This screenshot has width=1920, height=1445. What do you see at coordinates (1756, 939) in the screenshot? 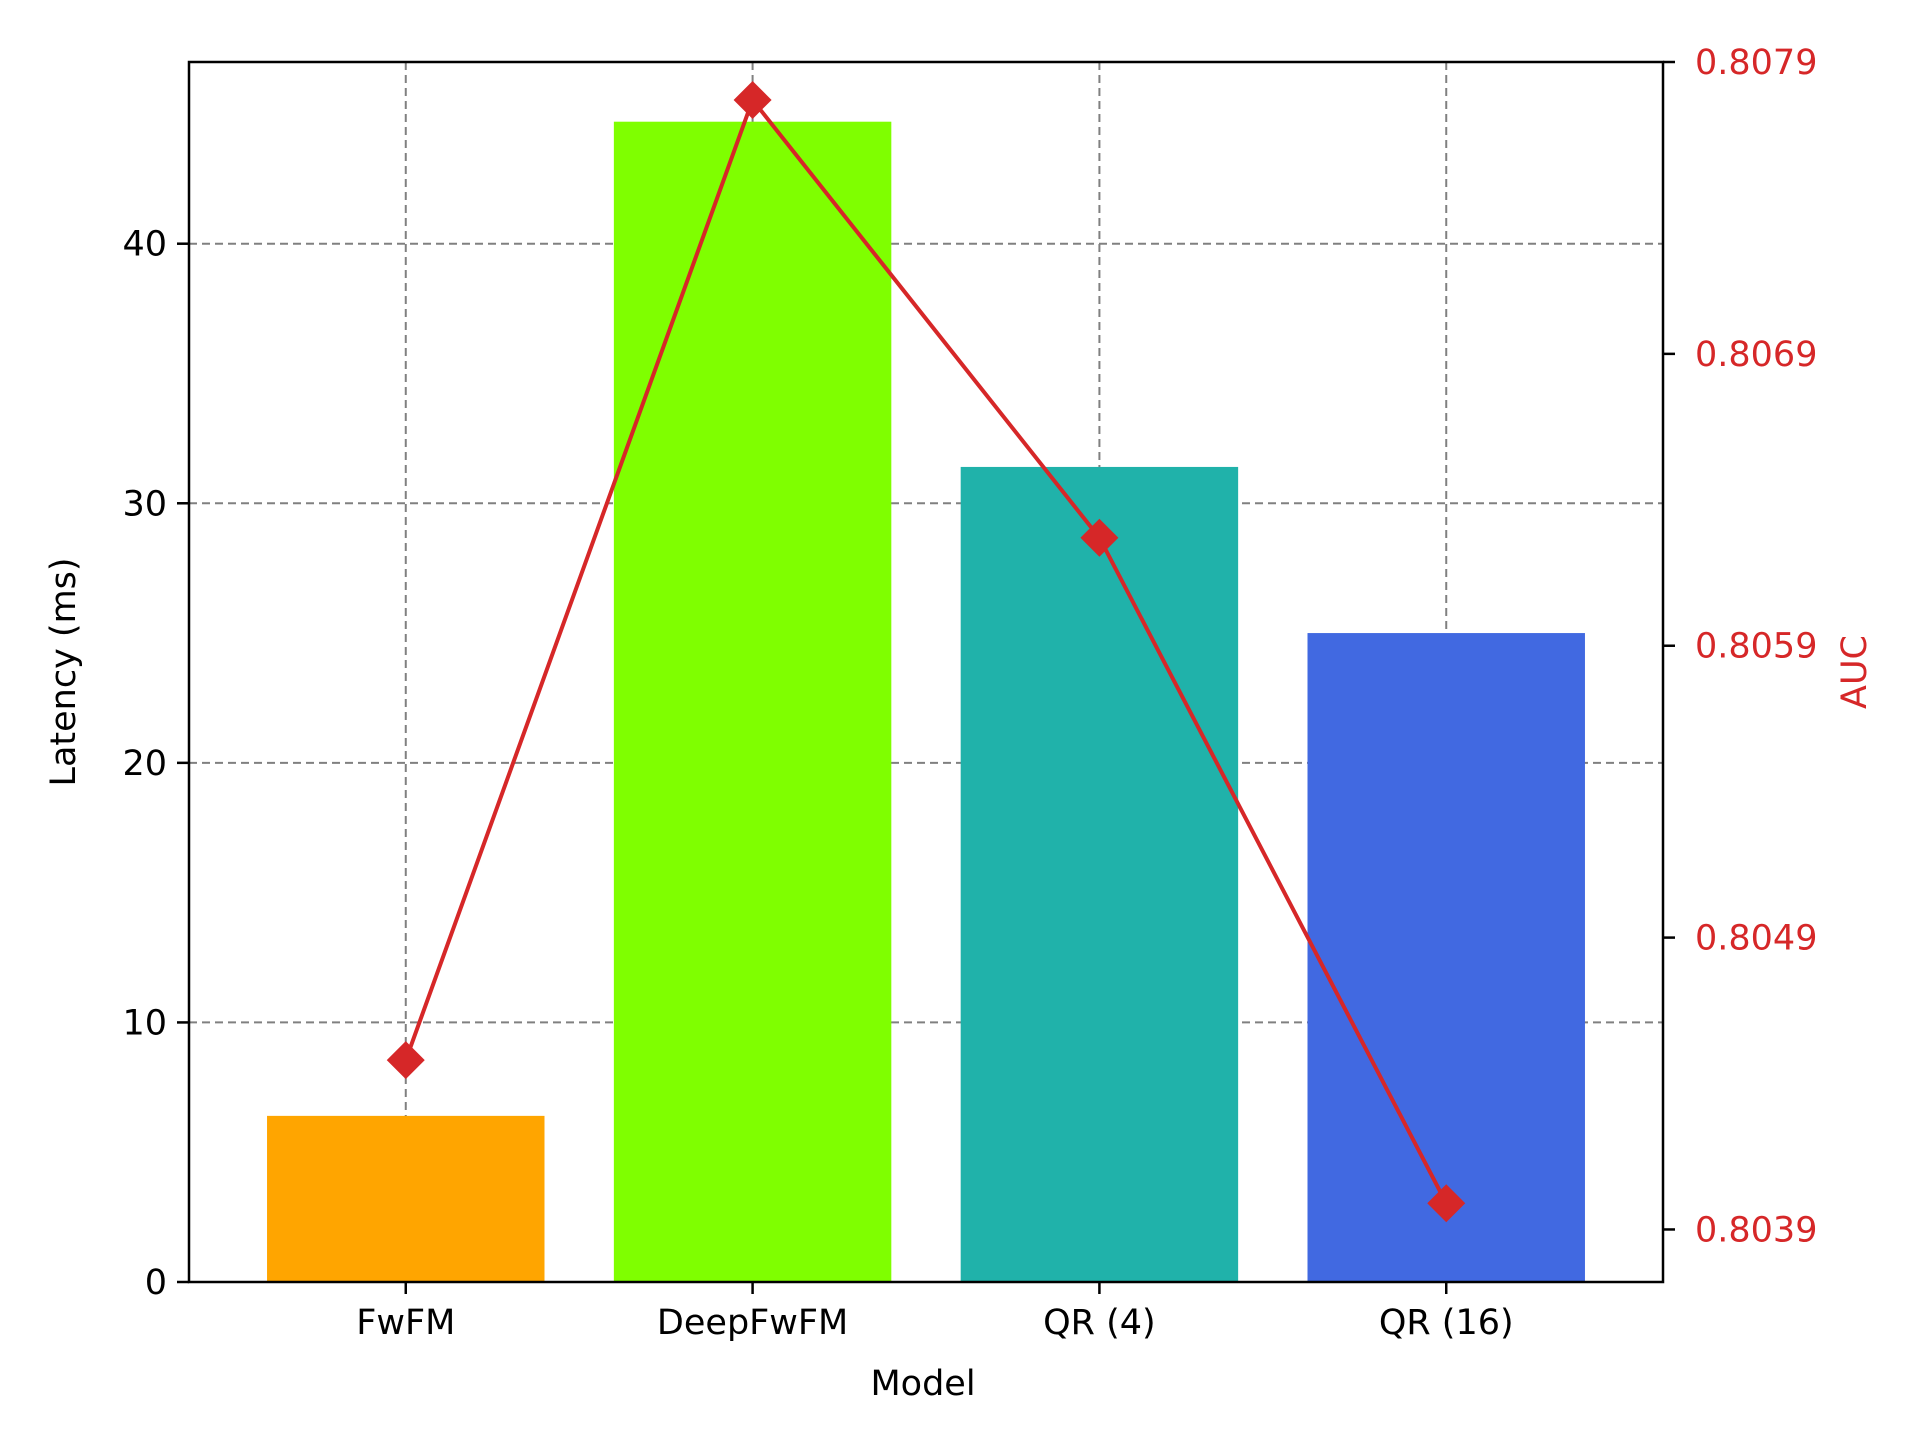
I see `secondary-y-tick-label: 0.8049` at bounding box center [1756, 939].